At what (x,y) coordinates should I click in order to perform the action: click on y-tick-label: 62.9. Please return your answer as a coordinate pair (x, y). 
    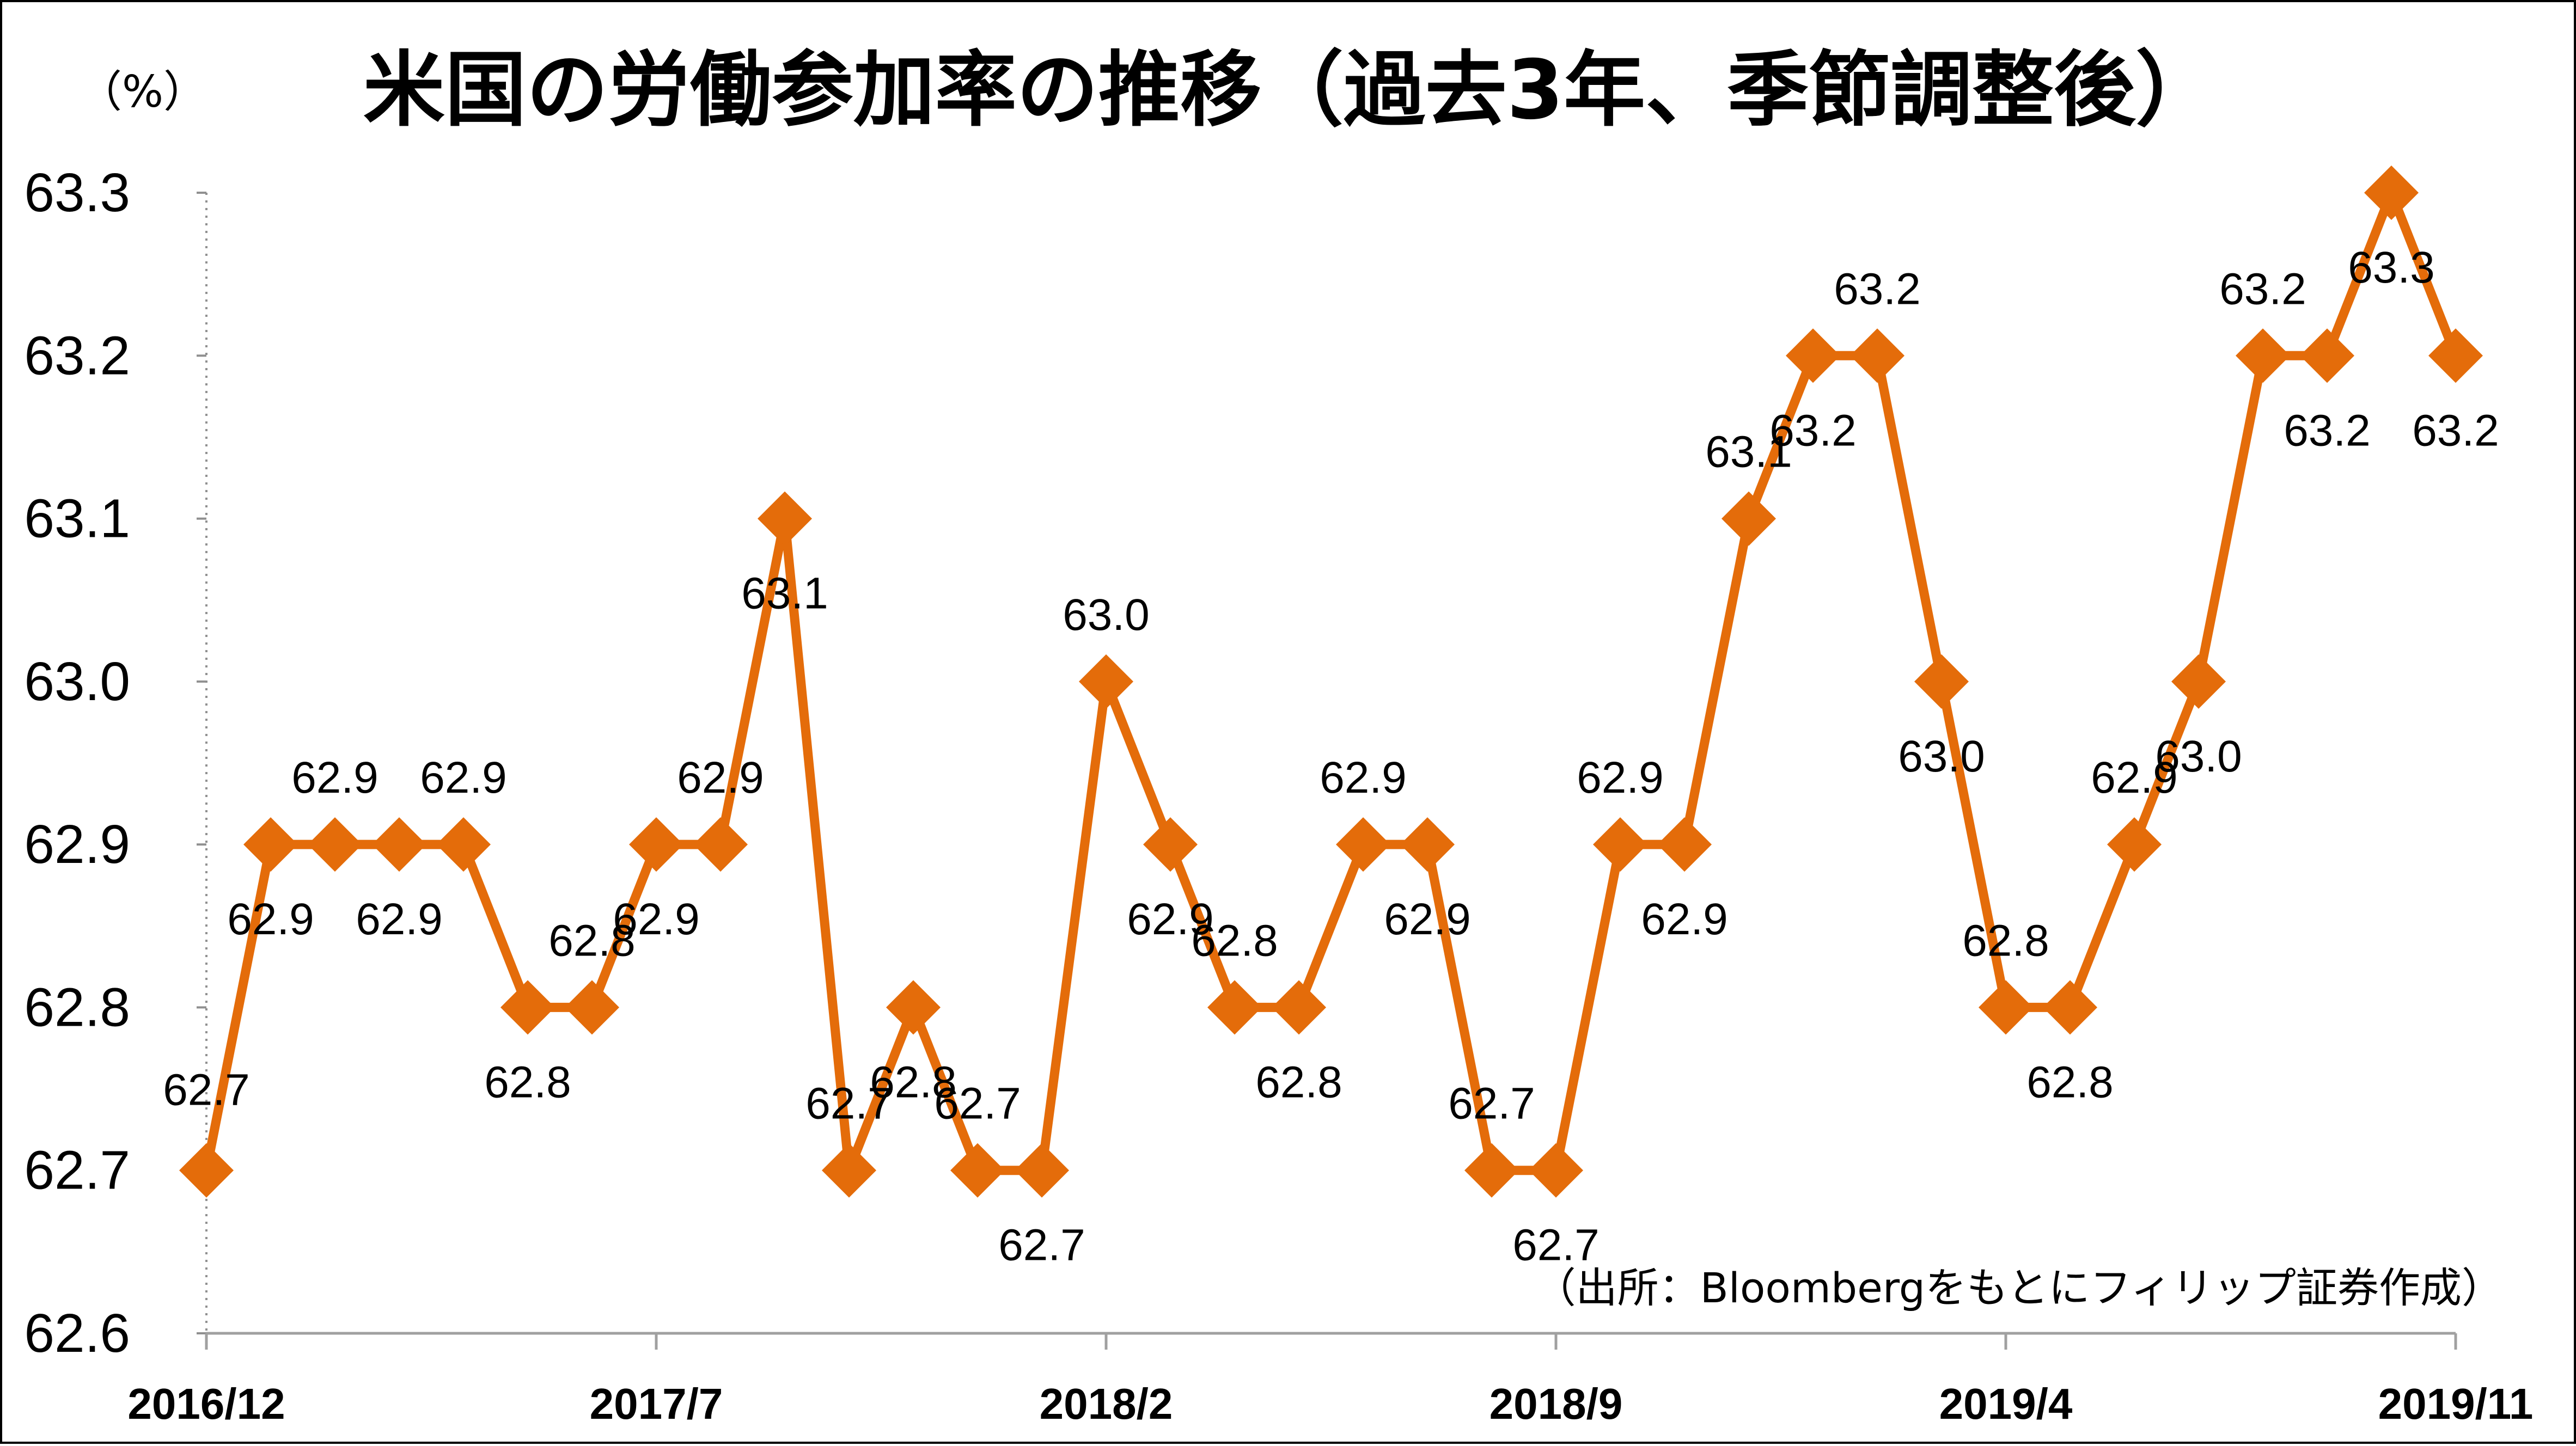
    Looking at the image, I should click on (77, 844).